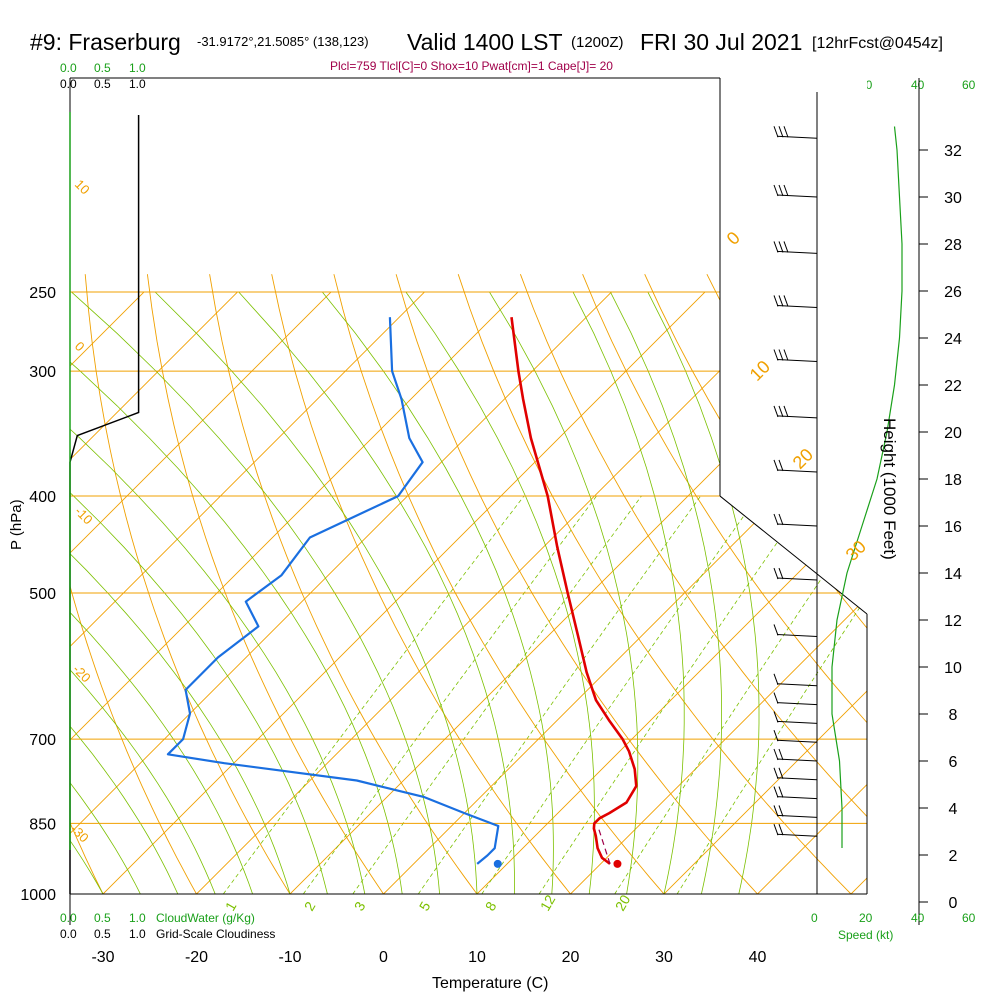  I want to click on temperature-tick-label: 30, so click(664, 957).